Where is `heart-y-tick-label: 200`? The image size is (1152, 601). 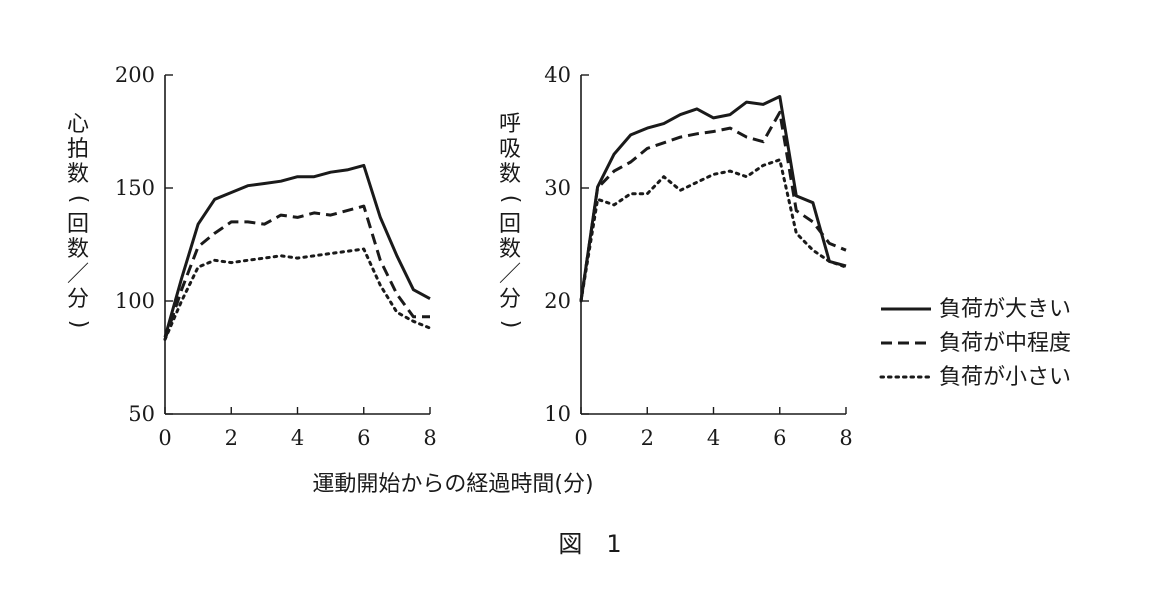
heart-y-tick-label: 200 is located at coordinates (135, 75).